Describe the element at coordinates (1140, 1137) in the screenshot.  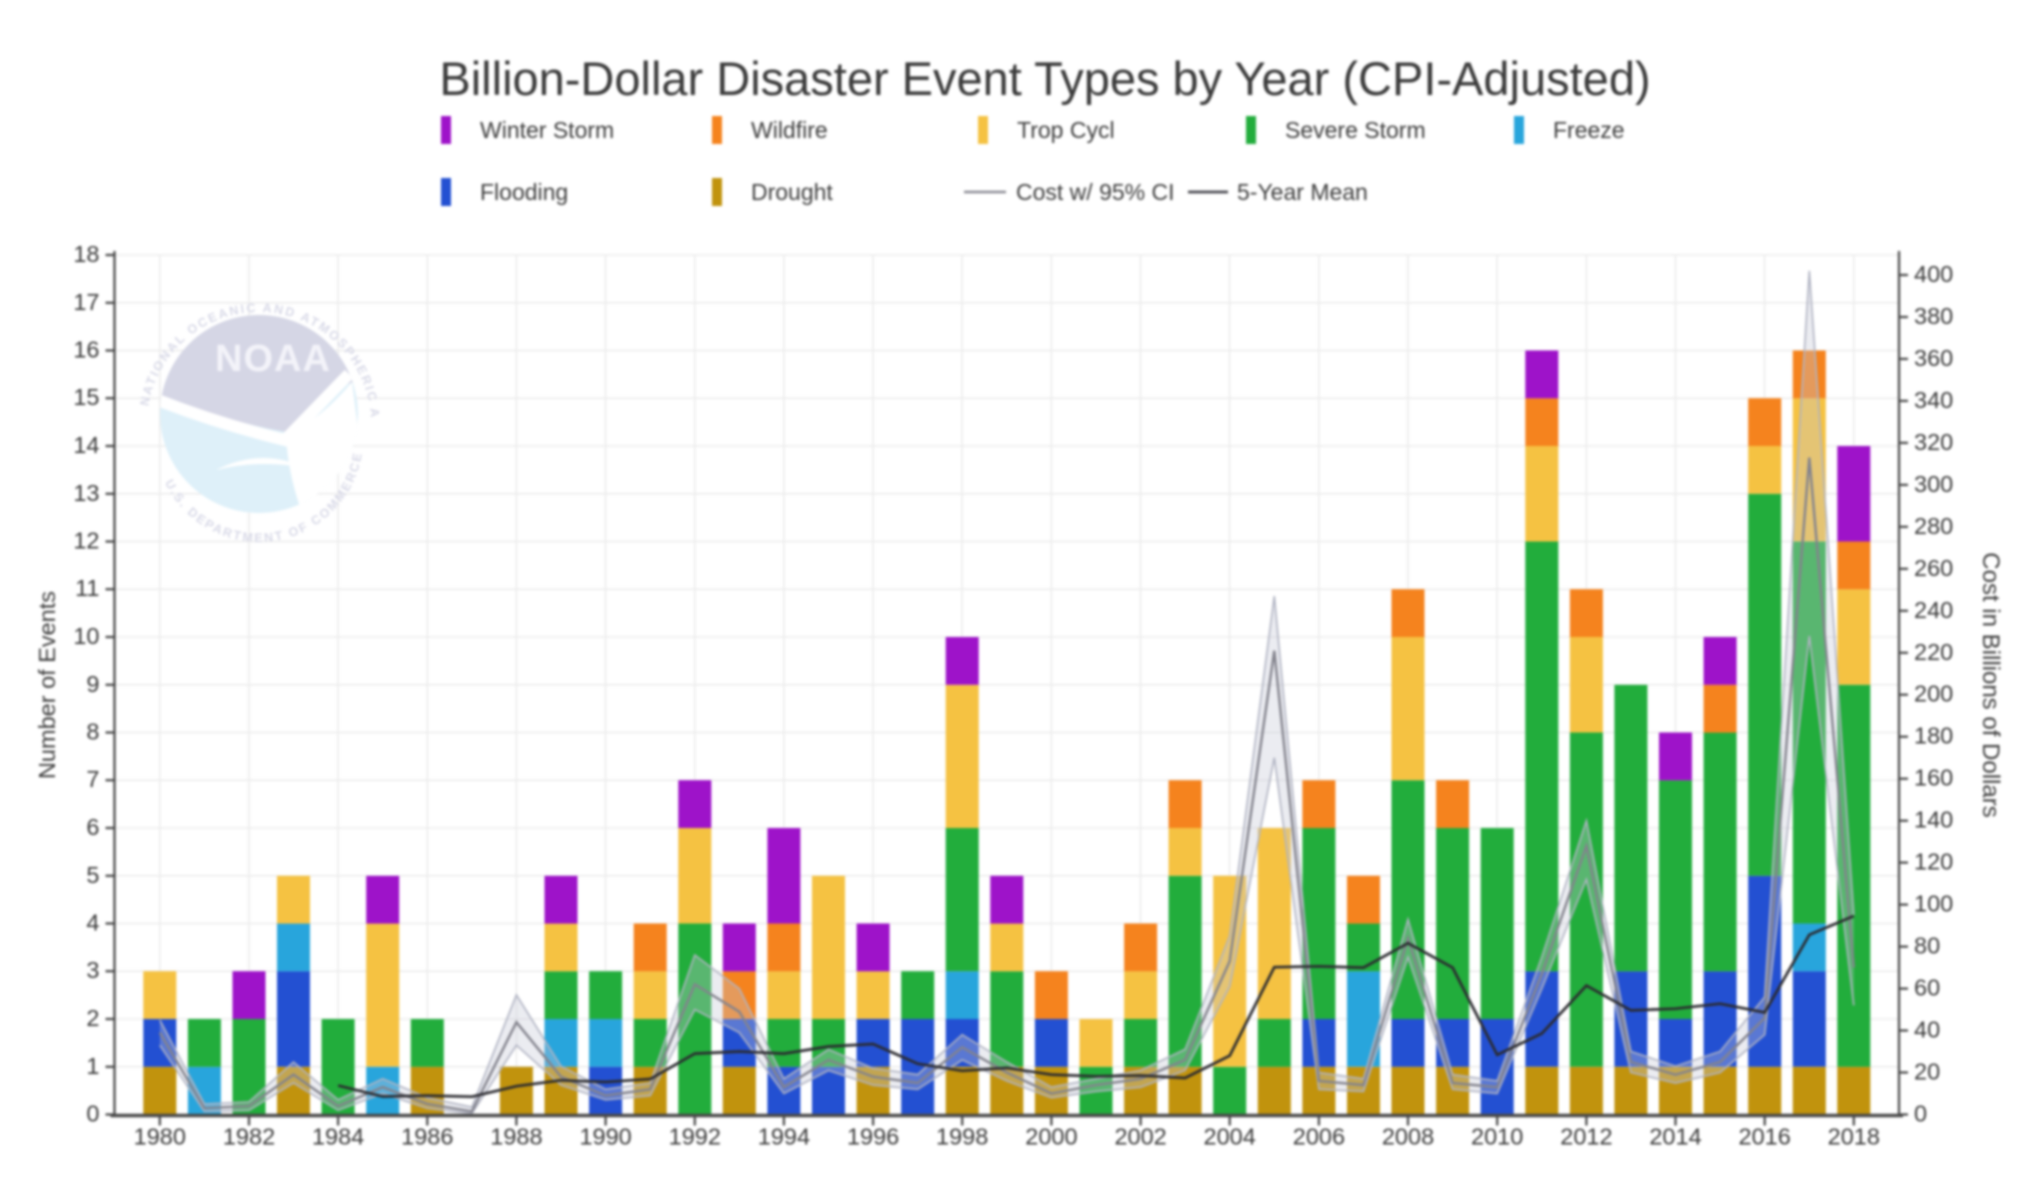
I see `svg-text: 2002` at that location.